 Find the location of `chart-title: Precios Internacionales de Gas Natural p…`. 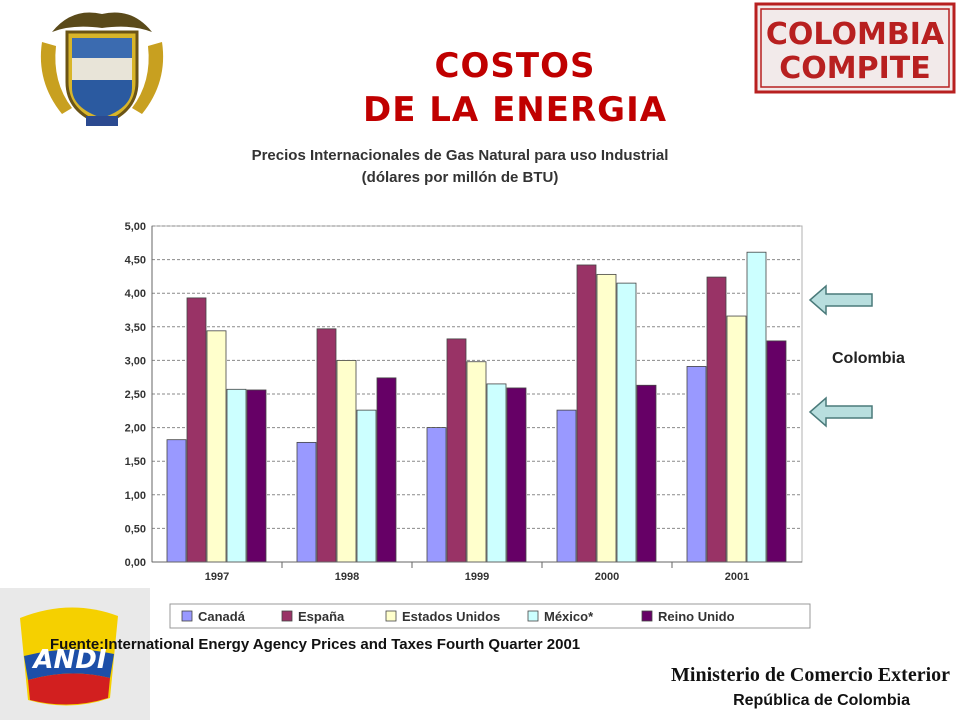

chart-title: Precios Internacionales de Gas Natural p… is located at coordinates (460, 155).